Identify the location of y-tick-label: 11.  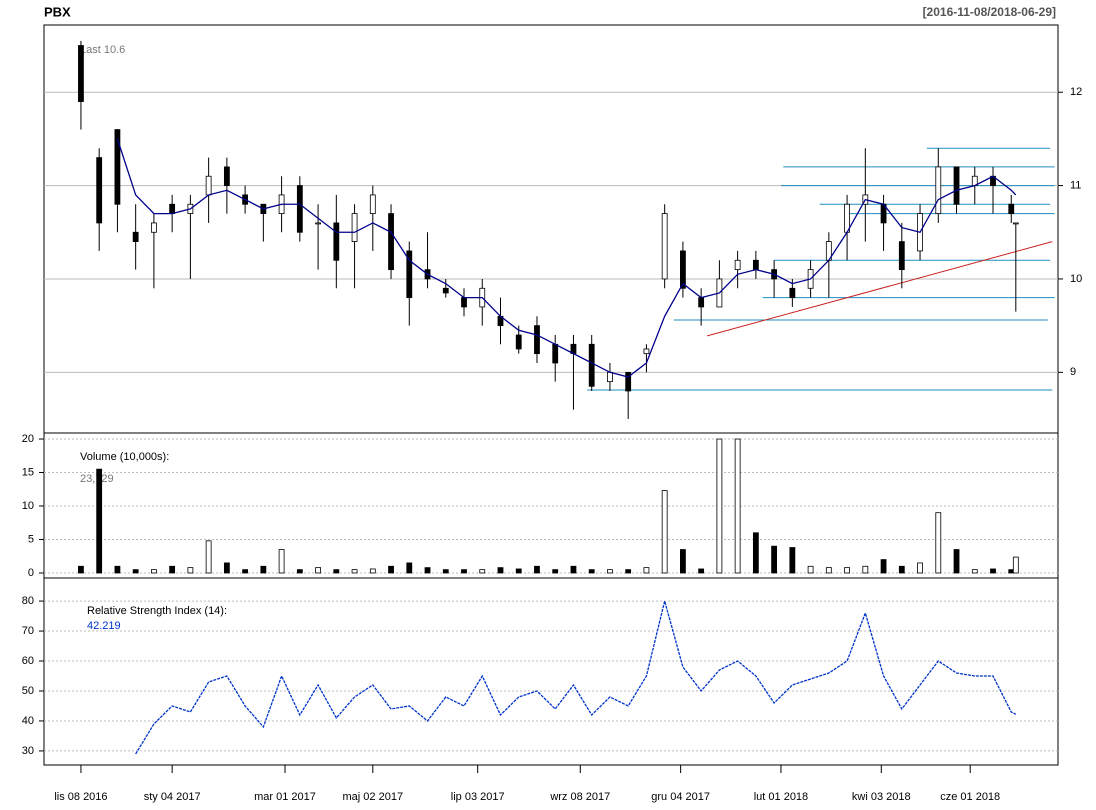
(1075, 185).